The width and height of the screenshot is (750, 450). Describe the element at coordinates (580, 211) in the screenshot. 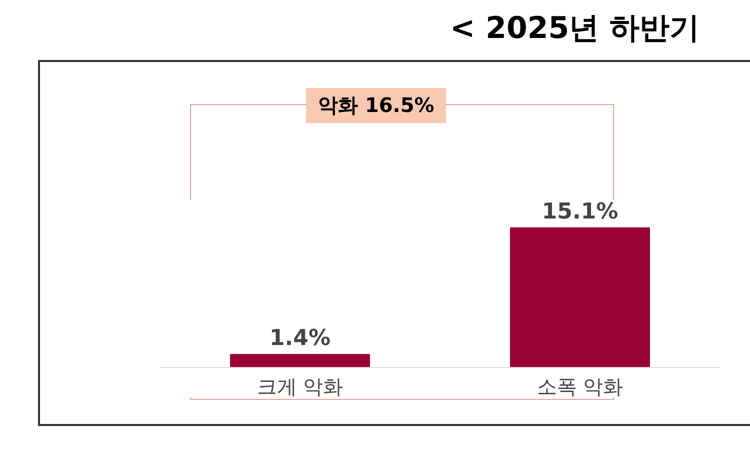

I see `data-label: 15.1%` at that location.